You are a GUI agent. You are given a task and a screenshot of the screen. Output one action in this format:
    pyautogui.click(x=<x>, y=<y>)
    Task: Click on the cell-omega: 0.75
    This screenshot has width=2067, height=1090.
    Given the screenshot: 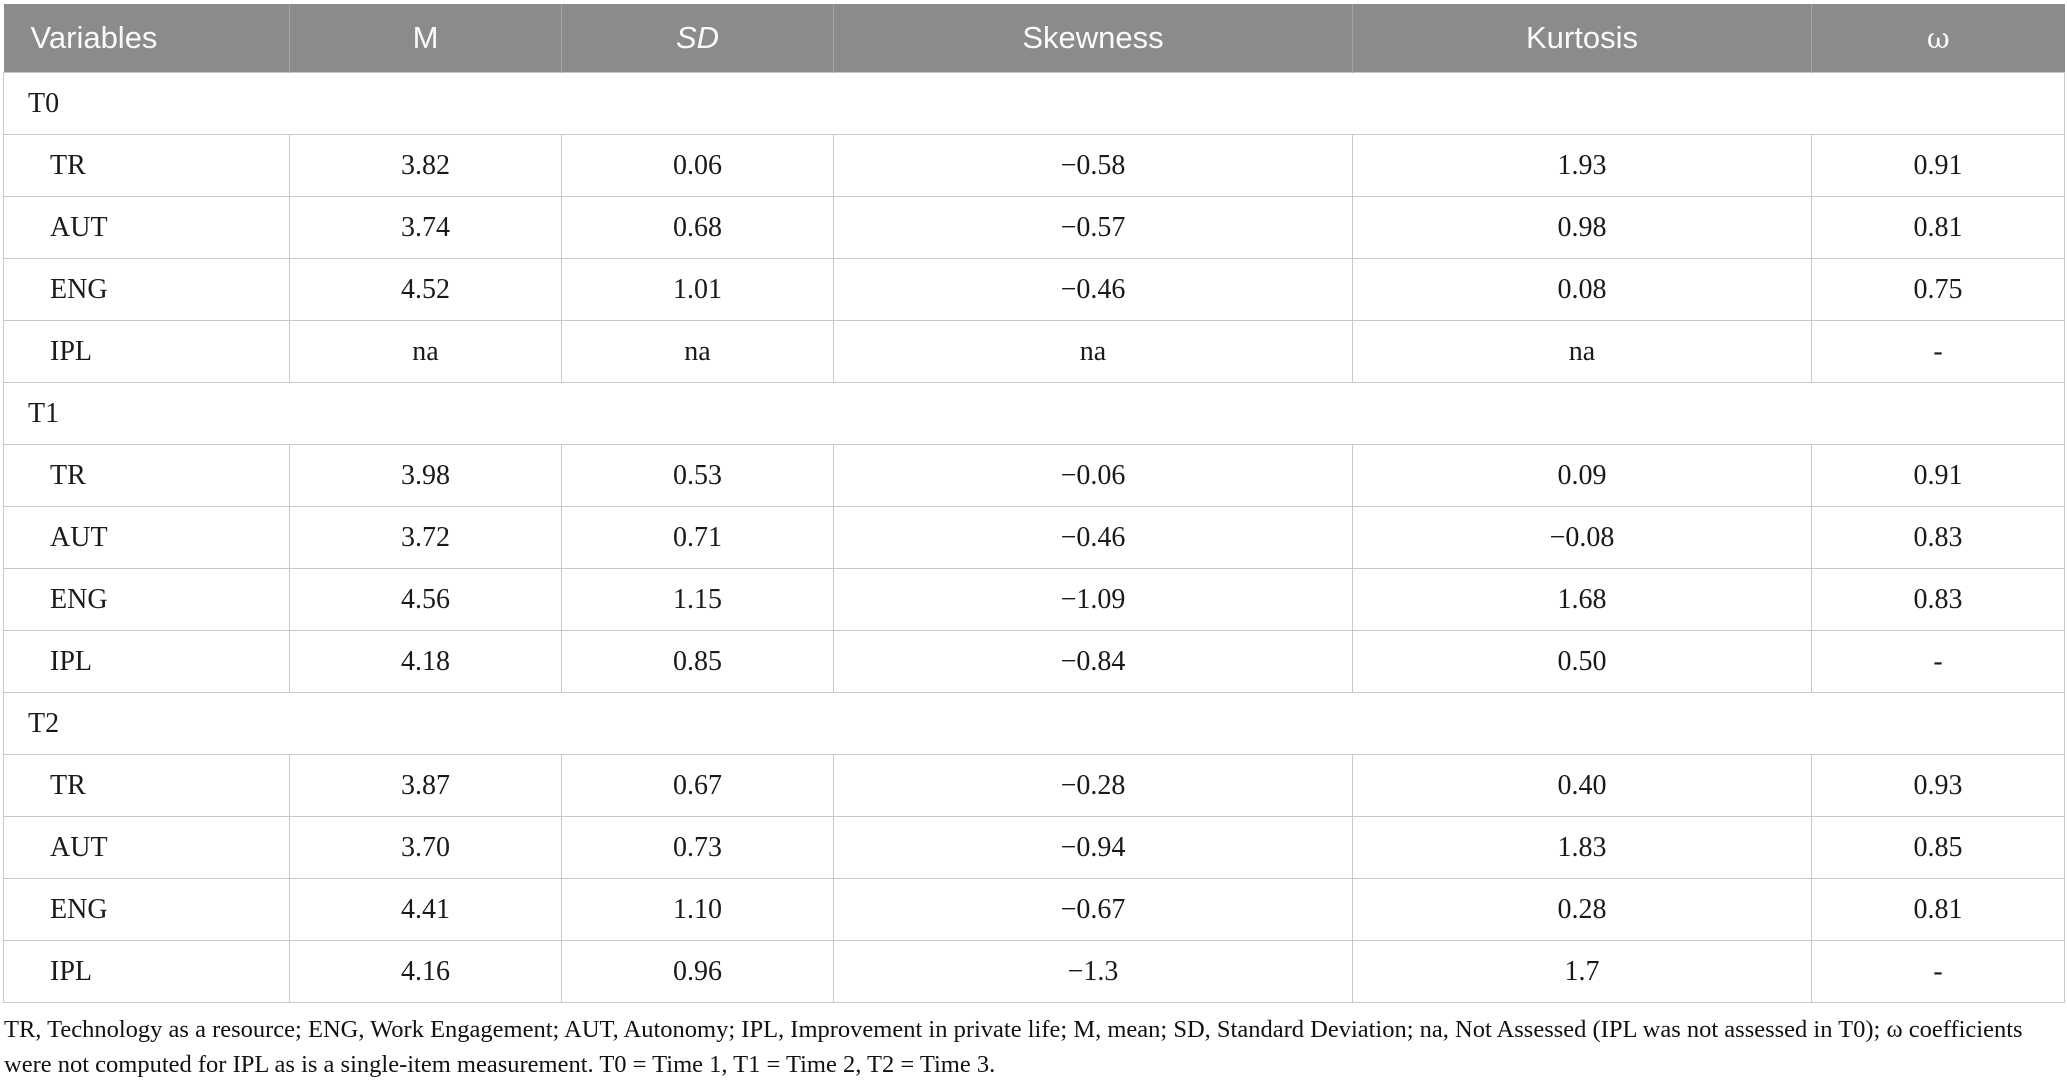 What is the action you would take?
    pyautogui.click(x=1938, y=289)
    